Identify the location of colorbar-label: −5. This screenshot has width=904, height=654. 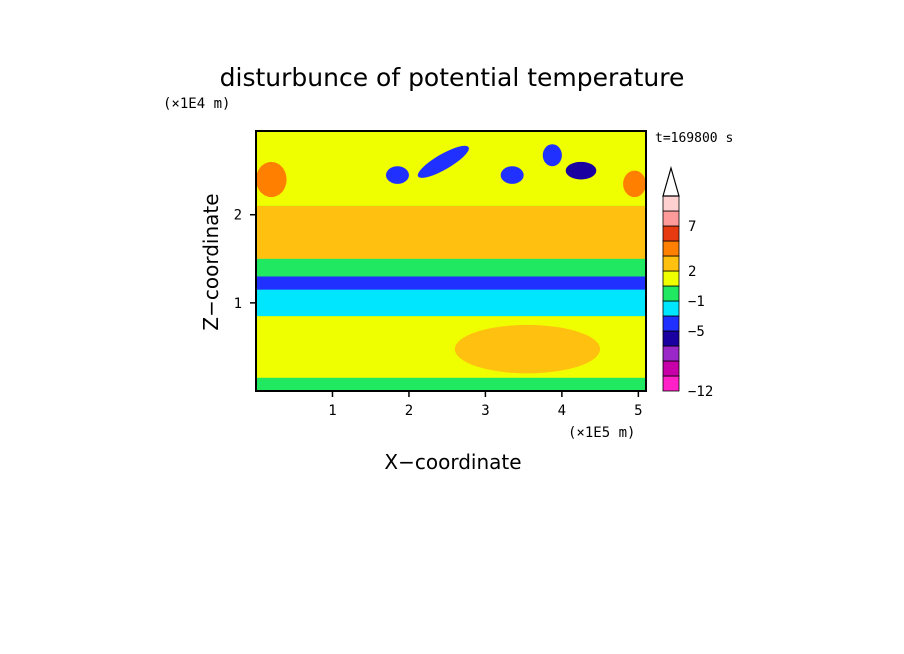
(696, 332).